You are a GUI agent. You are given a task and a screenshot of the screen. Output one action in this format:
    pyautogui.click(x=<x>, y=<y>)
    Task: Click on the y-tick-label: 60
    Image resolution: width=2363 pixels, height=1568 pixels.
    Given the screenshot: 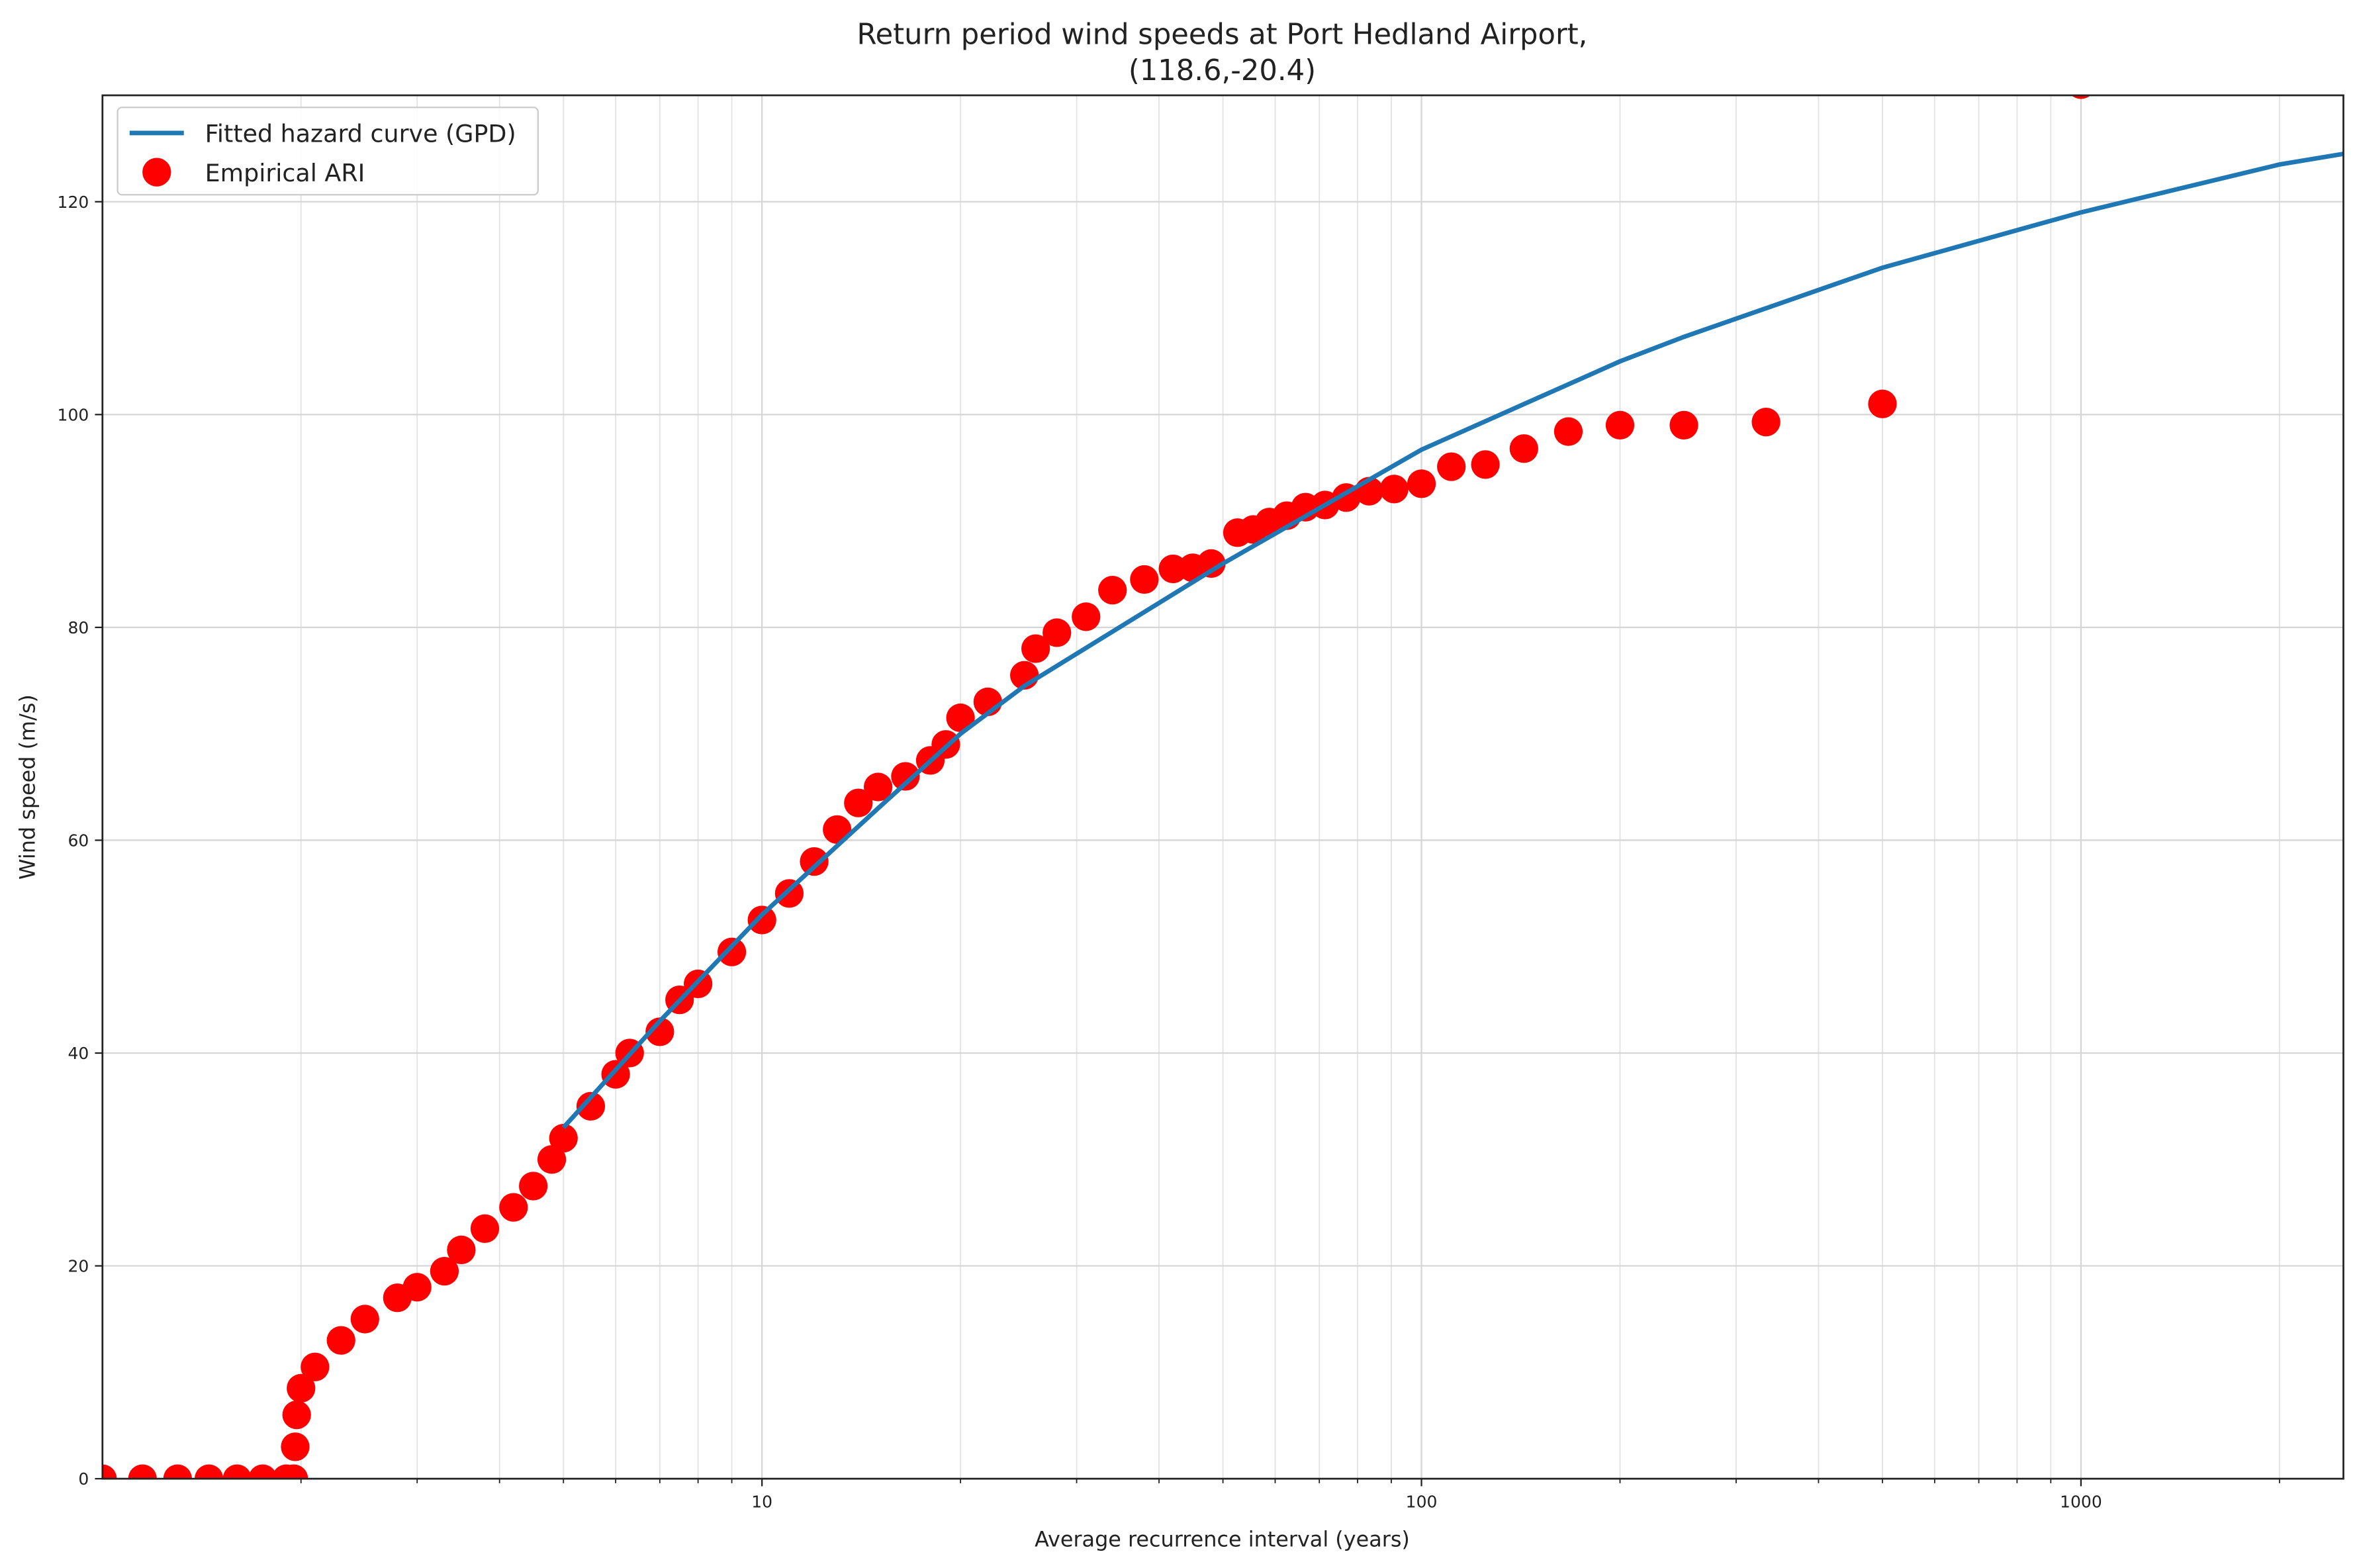 What is the action you would take?
    pyautogui.click(x=78, y=841)
    